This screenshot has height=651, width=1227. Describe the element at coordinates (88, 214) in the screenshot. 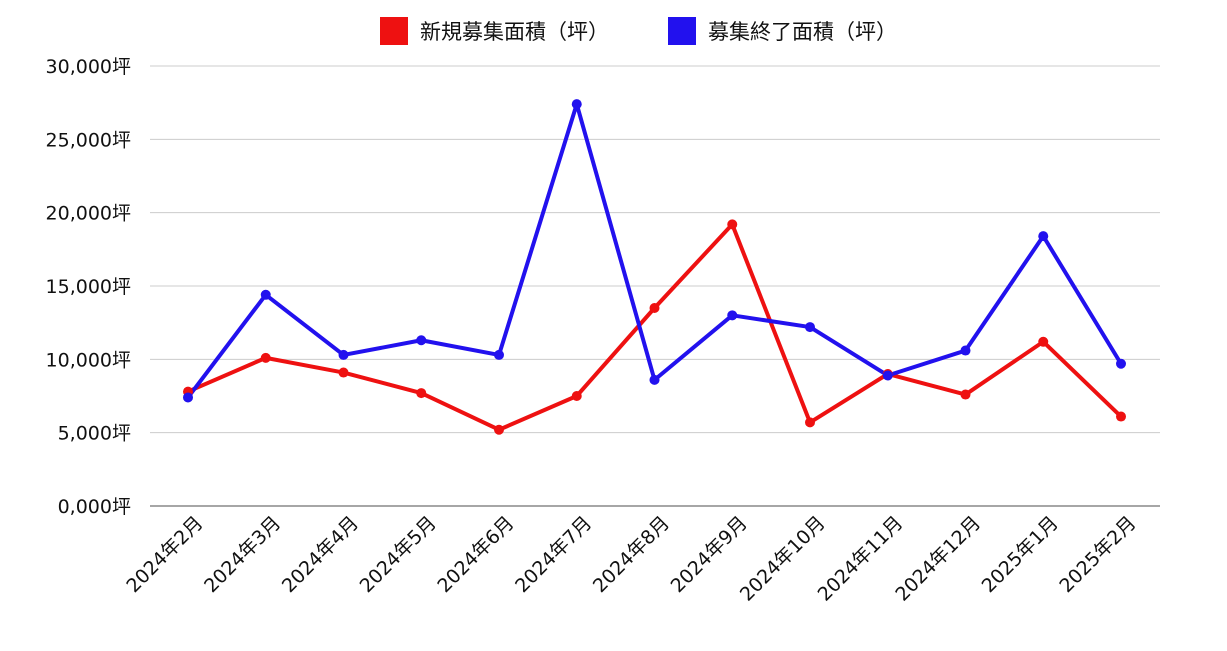

I see `y-tick-label: 20,000坪` at that location.